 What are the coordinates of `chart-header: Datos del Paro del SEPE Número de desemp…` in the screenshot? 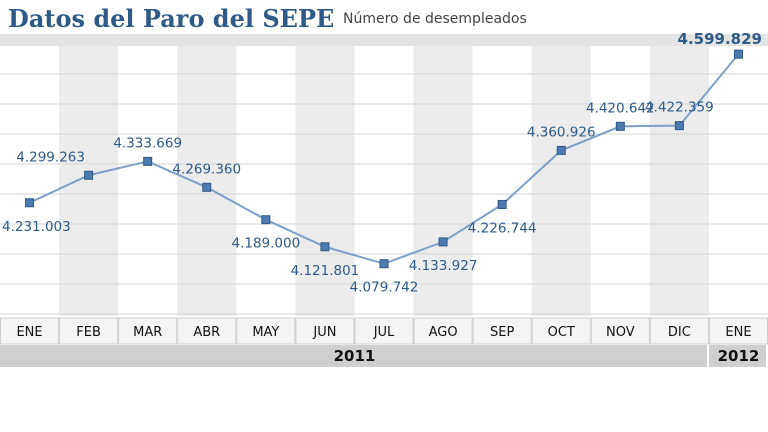 It's located at (384, 17).